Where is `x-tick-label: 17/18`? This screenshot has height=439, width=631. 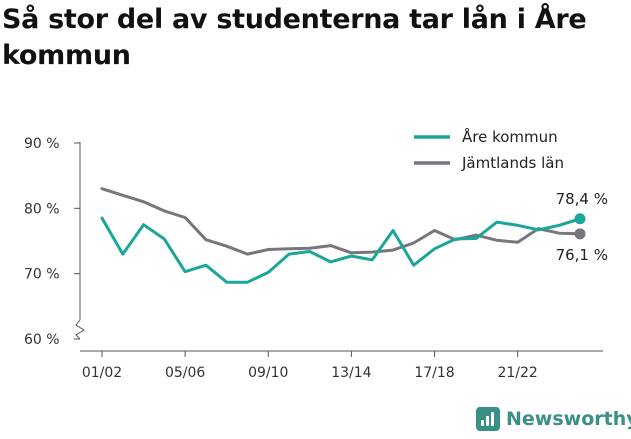 x-tick-label: 17/18 is located at coordinates (434, 373).